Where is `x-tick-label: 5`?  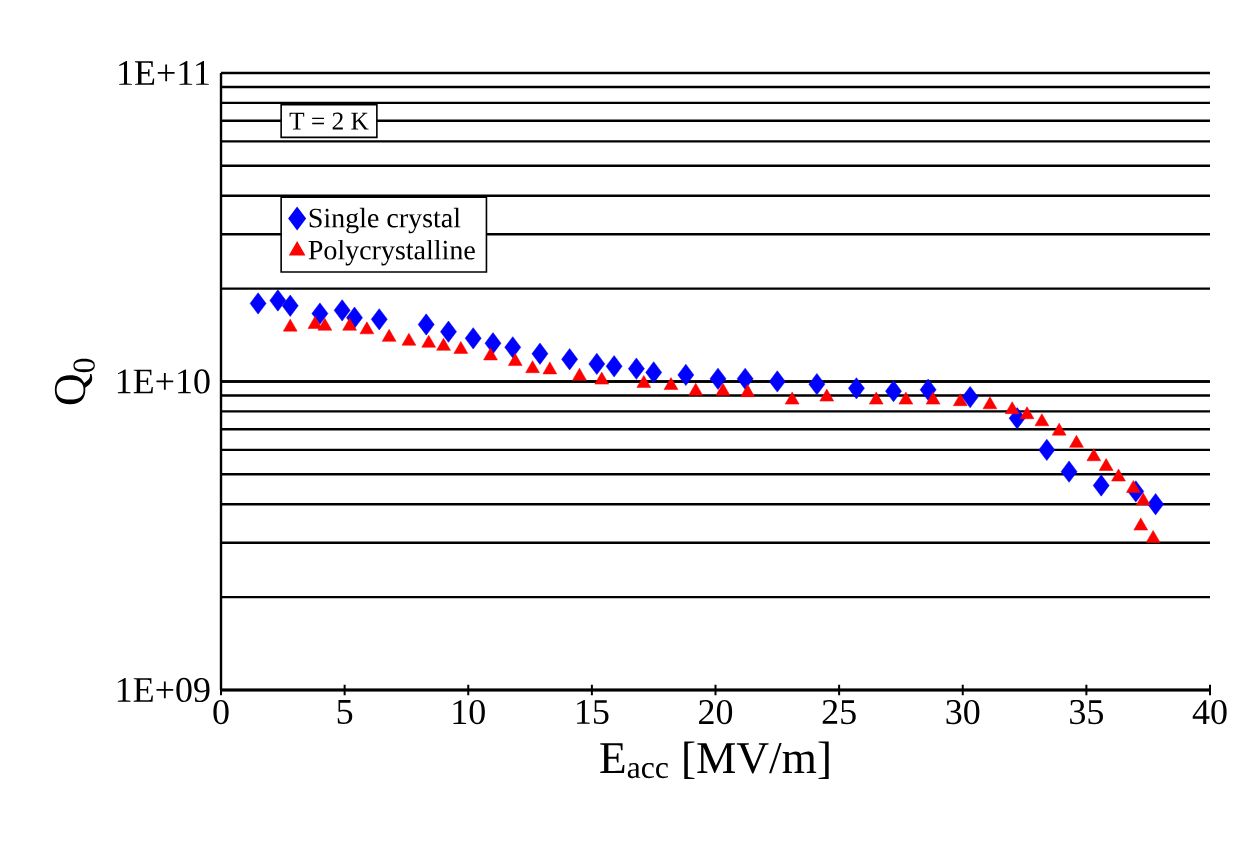 x-tick-label: 5 is located at coordinates (345, 711).